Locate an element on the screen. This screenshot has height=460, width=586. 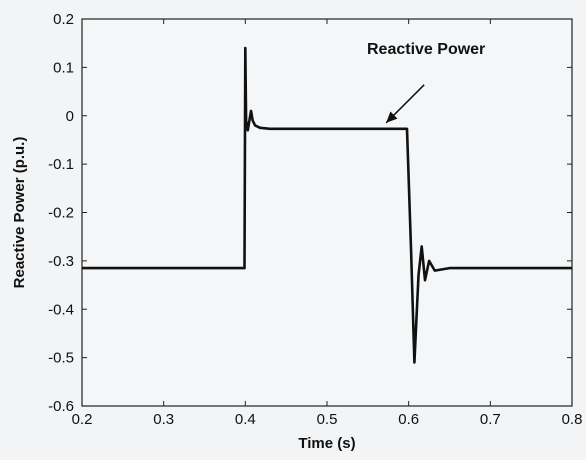
x-tick-label: 0.2 is located at coordinates (82, 419).